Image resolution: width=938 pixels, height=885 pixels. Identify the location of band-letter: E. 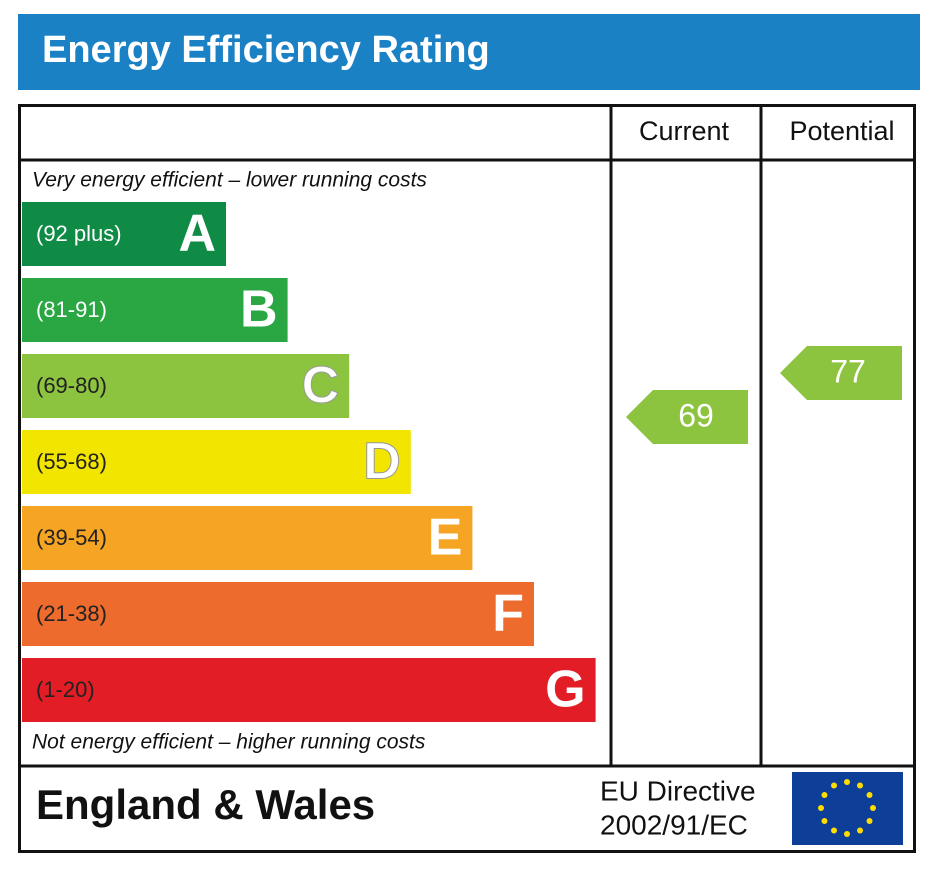
(445, 538).